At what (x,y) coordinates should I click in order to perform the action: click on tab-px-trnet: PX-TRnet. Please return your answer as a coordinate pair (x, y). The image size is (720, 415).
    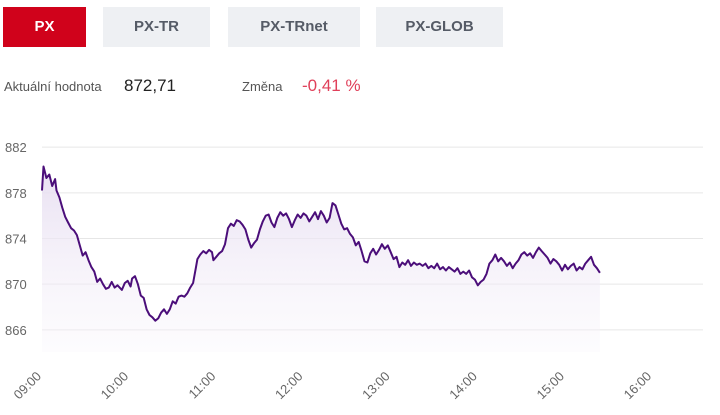
    Looking at the image, I should click on (294, 27).